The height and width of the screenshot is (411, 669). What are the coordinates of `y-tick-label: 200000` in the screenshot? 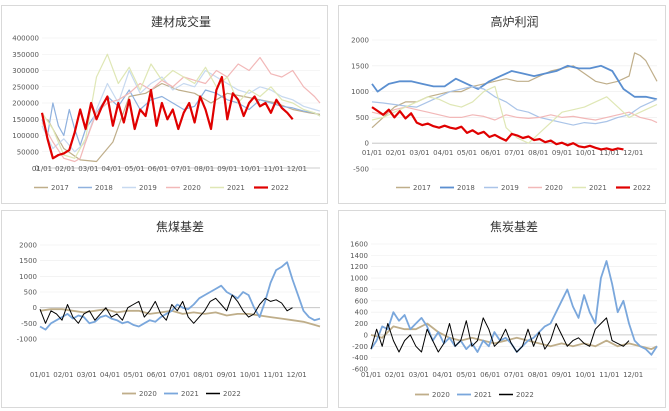 It's located at (25, 104).